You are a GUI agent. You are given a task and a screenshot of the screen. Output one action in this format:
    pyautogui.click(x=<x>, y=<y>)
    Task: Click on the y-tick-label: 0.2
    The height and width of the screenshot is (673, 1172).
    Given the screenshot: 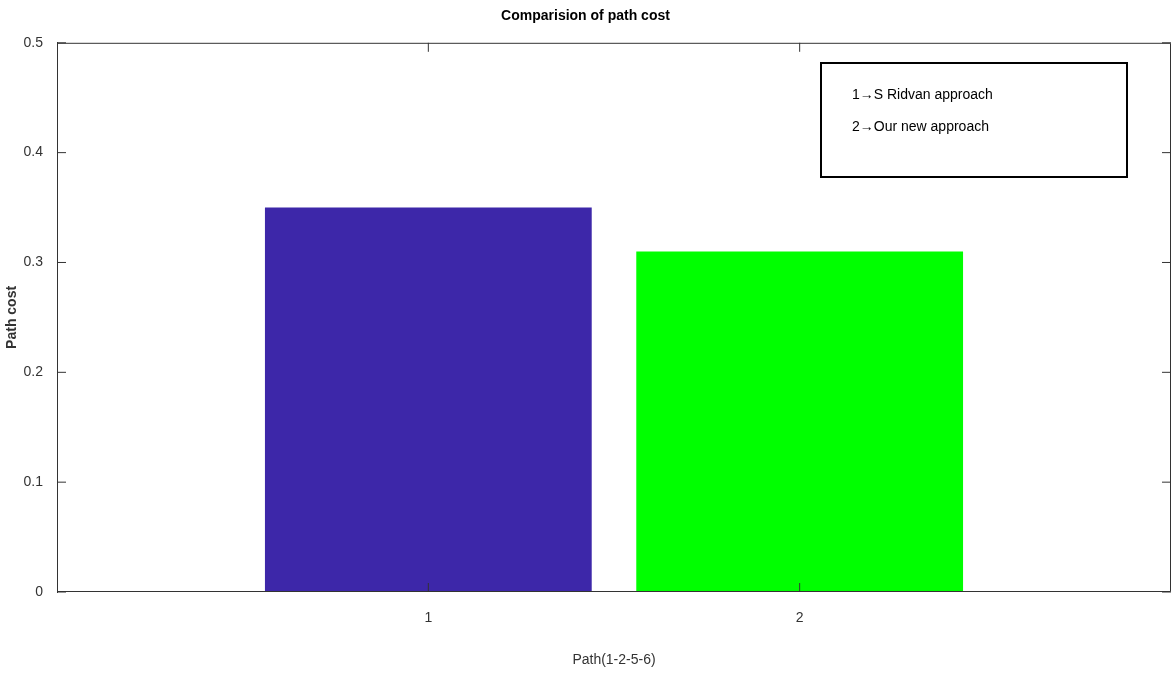 What is the action you would take?
    pyautogui.click(x=33, y=371)
    